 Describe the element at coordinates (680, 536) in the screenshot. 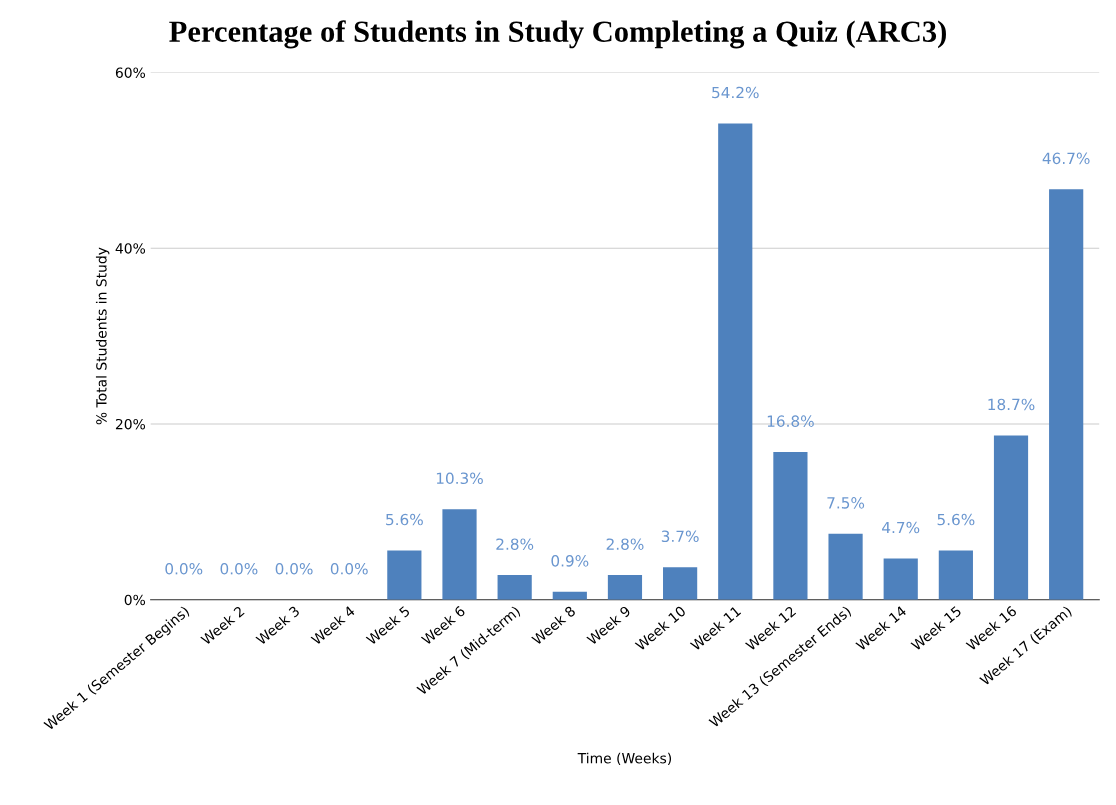

I see `data-label: 3.7%` at that location.